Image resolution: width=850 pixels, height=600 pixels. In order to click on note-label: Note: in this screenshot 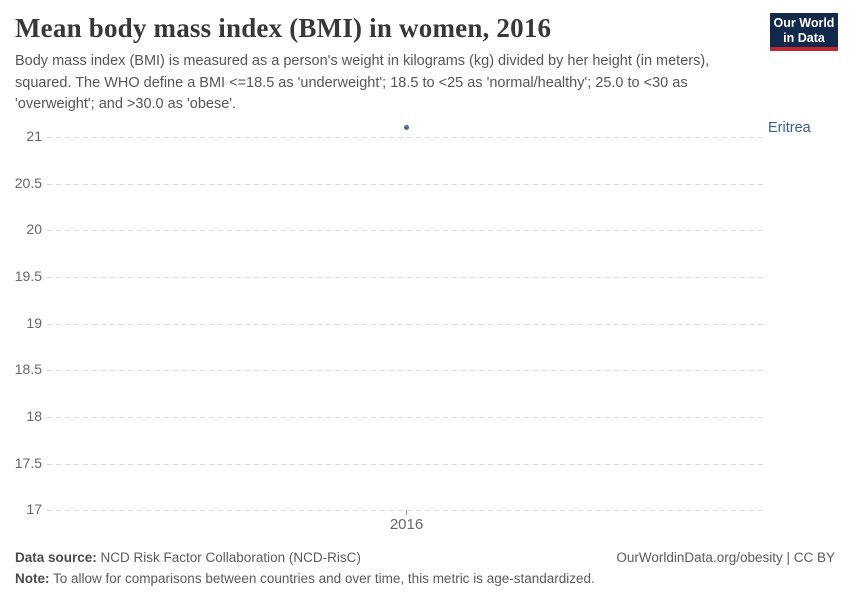, I will do `click(32, 578)`.